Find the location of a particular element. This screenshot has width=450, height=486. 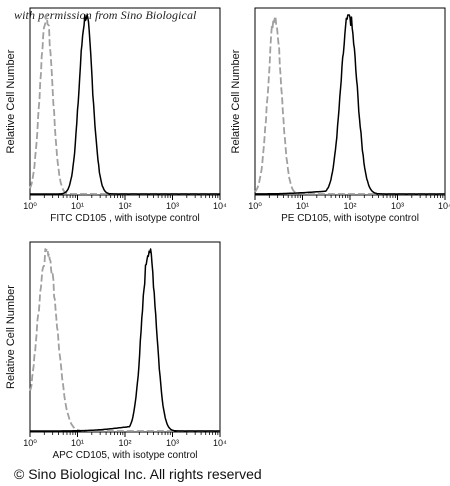

x-axis-label: FITC CD105 , with isotype control is located at coordinates (125, 218).